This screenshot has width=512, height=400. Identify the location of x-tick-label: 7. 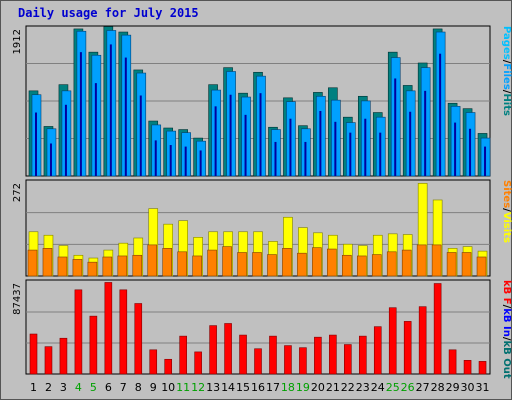
(123, 387).